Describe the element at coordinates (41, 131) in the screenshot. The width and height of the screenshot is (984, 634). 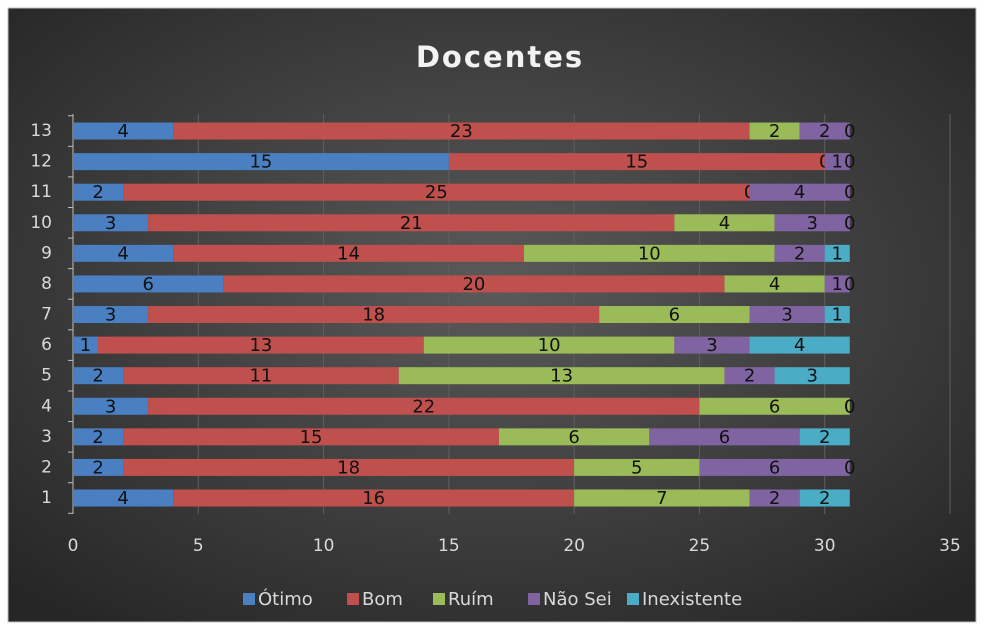
I see `y-tick-label: 13` at that location.